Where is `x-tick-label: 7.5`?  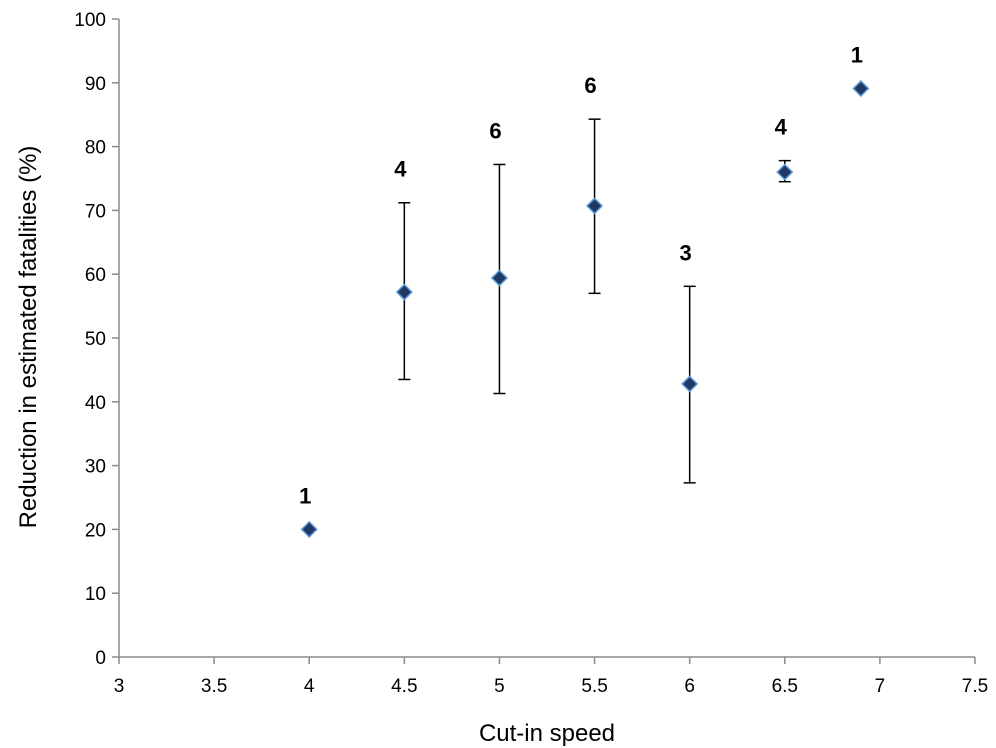 x-tick-label: 7.5 is located at coordinates (975, 686).